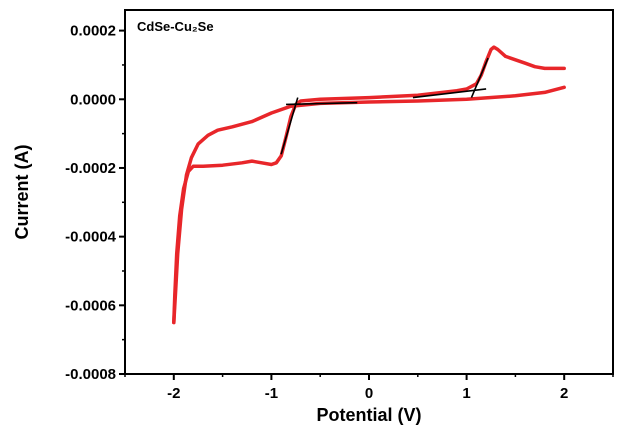 This screenshot has height=429, width=627. Describe the element at coordinates (93, 31) in the screenshot. I see `y-tick-label: 0.0002` at that location.